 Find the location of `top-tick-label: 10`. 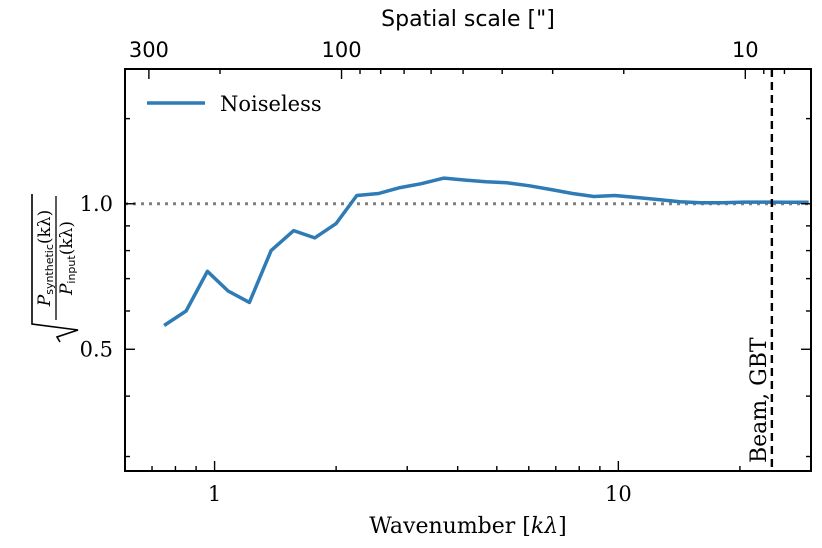

top-tick-label: 10 is located at coordinates (745, 50).